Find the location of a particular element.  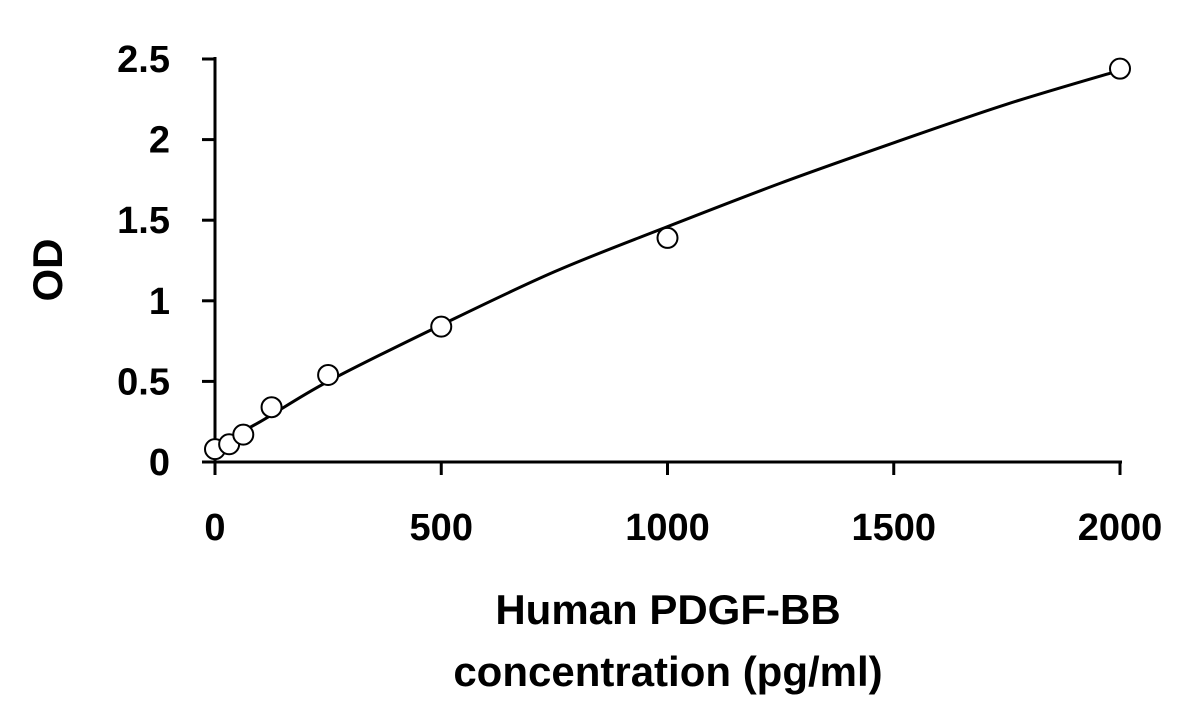

y-tick-label: 0.5 is located at coordinates (143, 382).